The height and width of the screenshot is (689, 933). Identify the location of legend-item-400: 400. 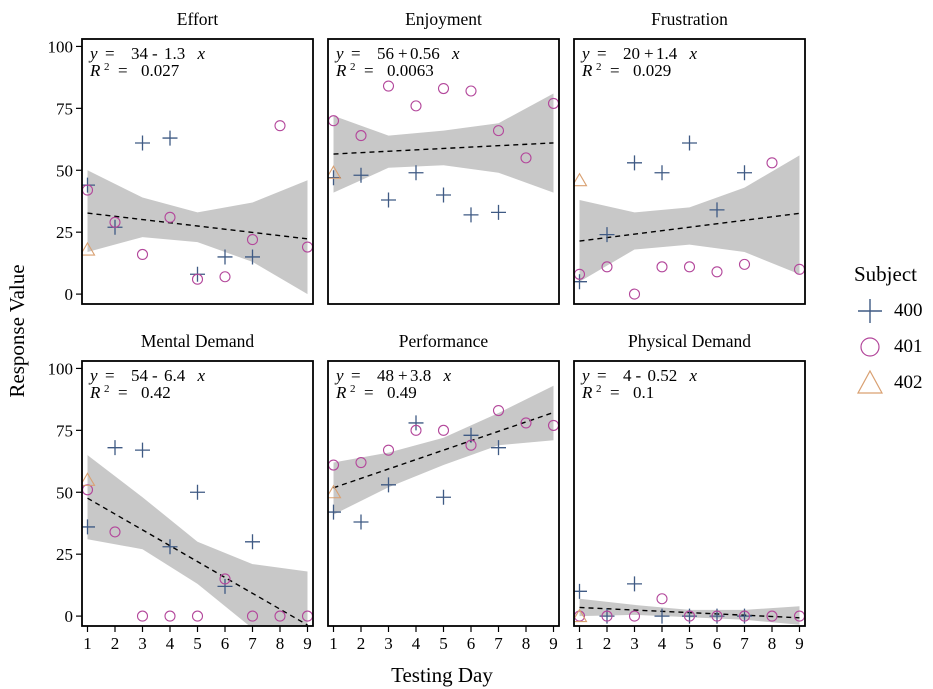
(890, 311).